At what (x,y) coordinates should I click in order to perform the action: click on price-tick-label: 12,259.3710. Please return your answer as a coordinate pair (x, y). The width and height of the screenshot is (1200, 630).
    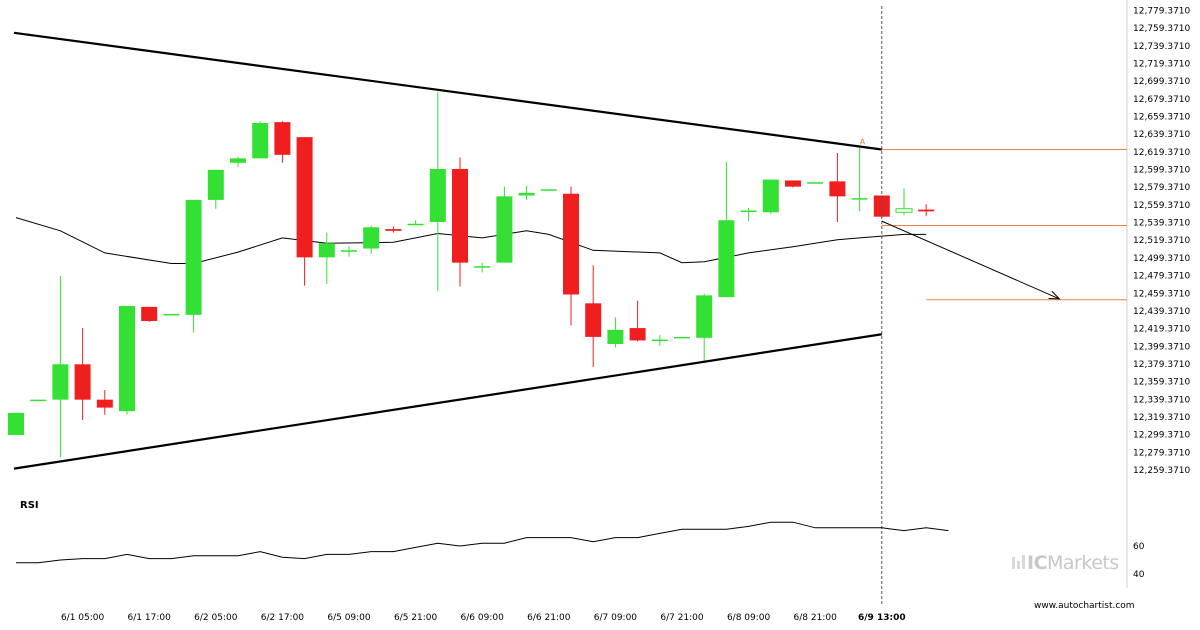
    Looking at the image, I should click on (1162, 471).